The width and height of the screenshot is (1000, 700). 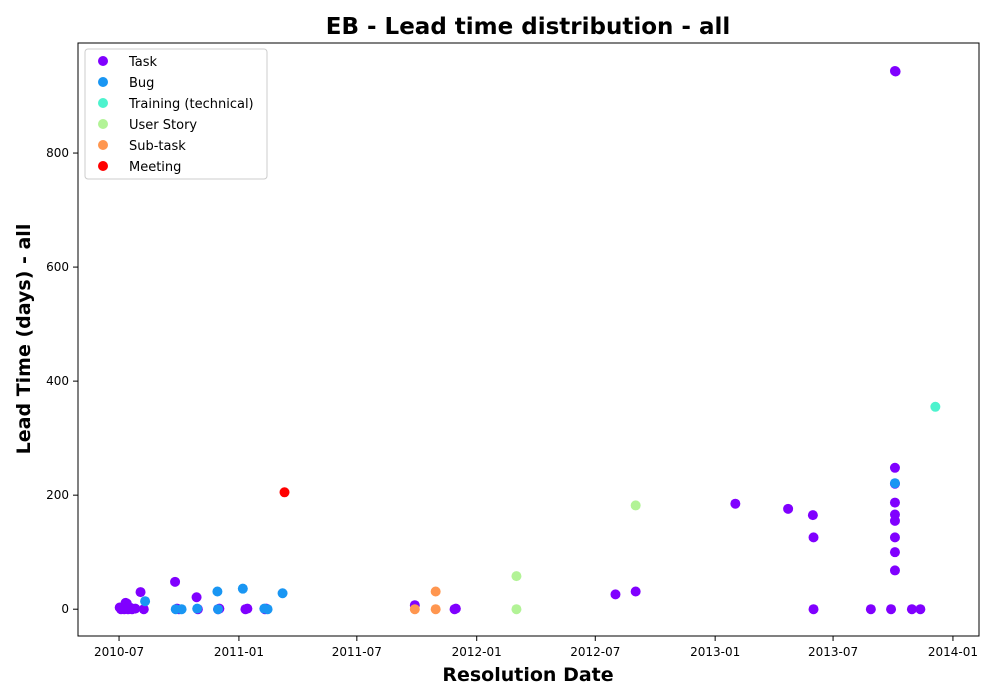 I want to click on data-point-meeting, so click(x=284, y=492).